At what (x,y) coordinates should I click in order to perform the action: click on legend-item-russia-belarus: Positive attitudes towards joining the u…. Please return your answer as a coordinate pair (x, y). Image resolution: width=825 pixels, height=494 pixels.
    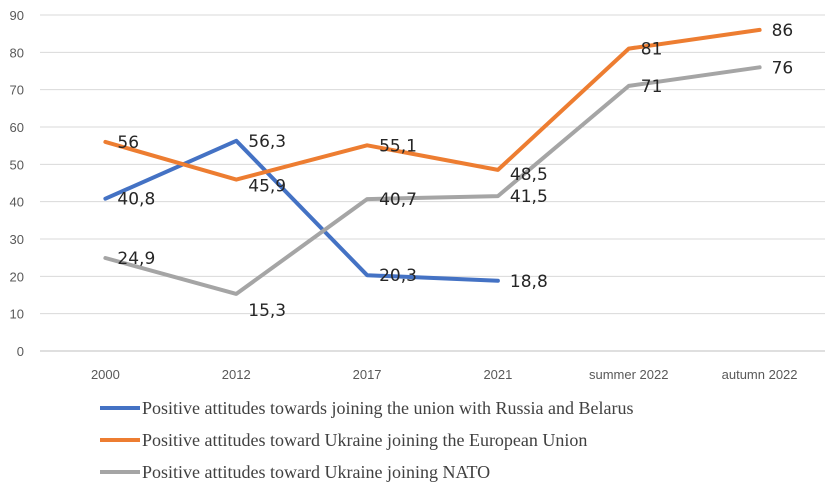
    Looking at the image, I should click on (366, 408).